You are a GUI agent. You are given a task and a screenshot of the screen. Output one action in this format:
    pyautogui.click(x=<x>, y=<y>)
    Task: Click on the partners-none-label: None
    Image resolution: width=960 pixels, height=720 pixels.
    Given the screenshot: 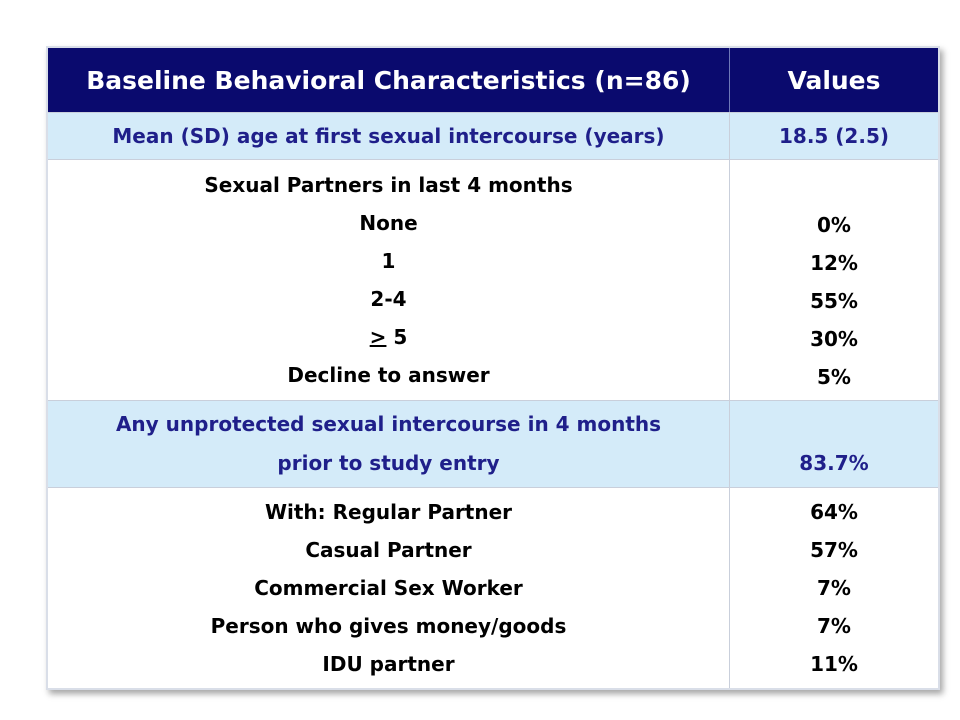 What is the action you would take?
    pyautogui.click(x=388, y=223)
    